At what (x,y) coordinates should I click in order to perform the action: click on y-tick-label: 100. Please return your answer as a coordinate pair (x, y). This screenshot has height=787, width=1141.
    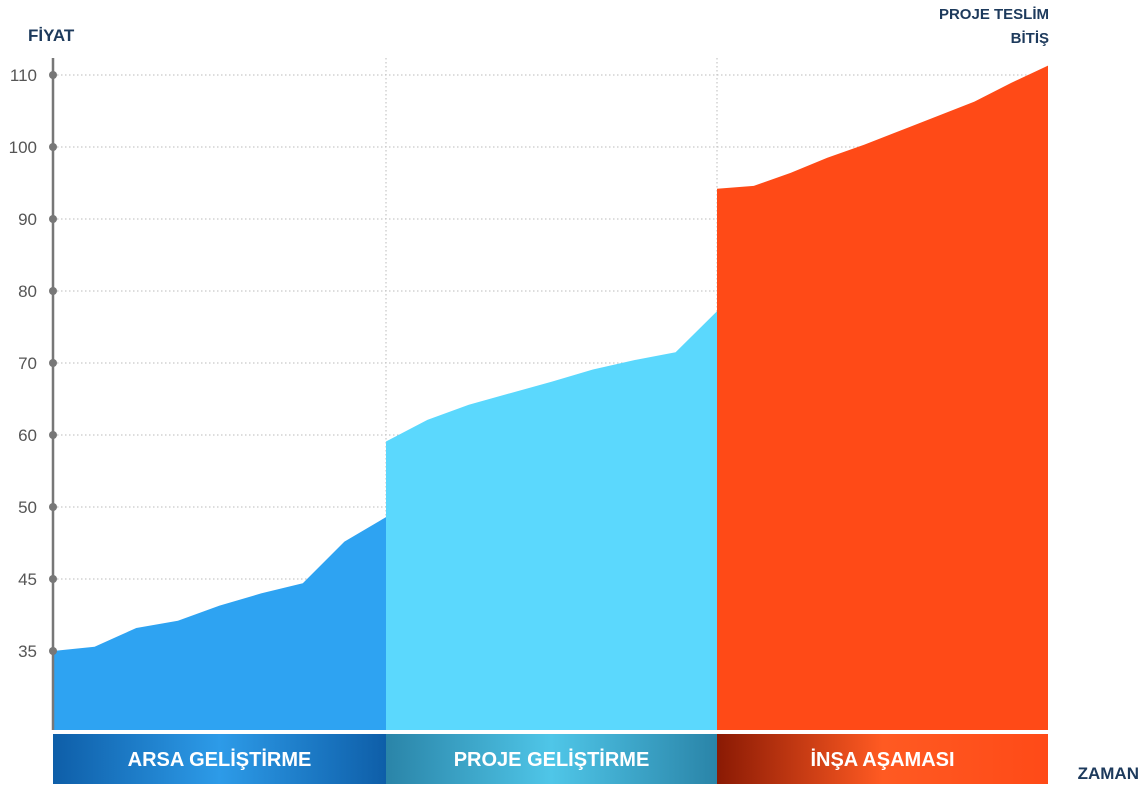
    Looking at the image, I should click on (23, 147).